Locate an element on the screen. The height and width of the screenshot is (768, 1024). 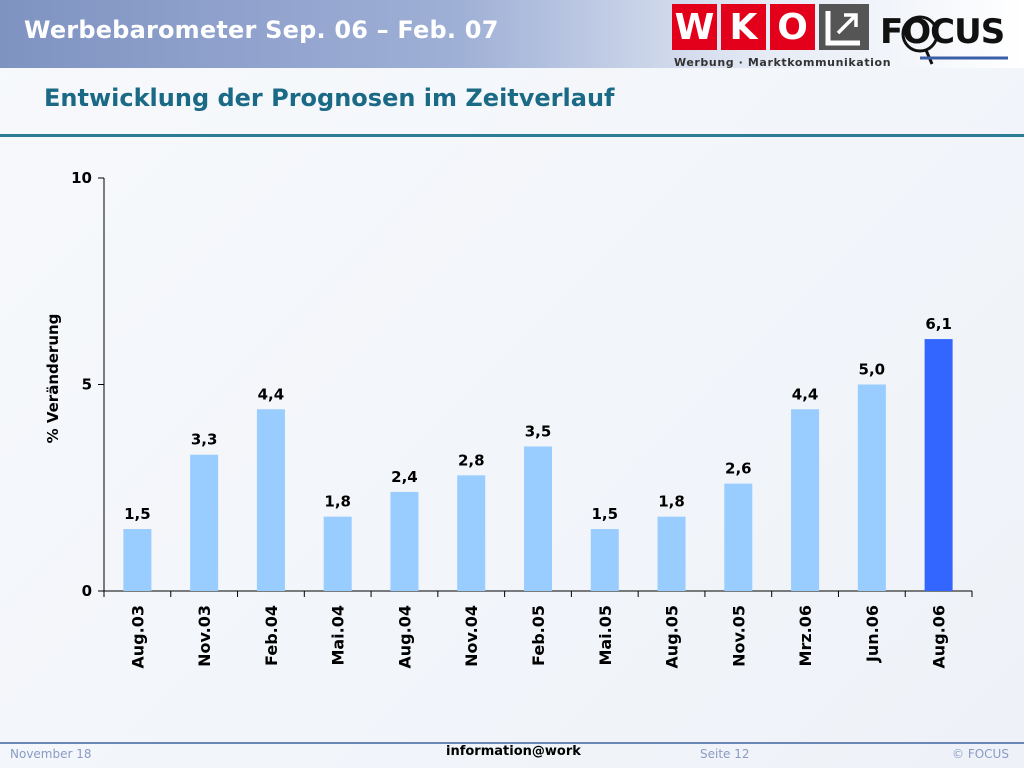
wko-letters: W K O is located at coordinates (770, 28).